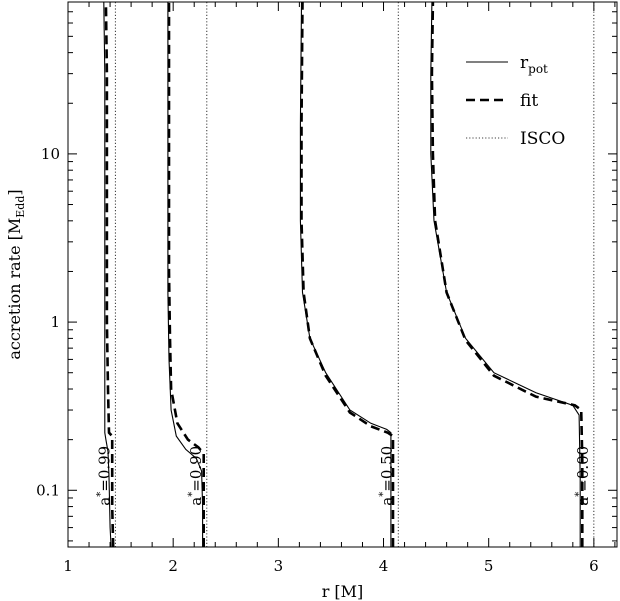  What do you see at coordinates (279, 566) in the screenshot?
I see `x-tick-label: 3` at bounding box center [279, 566].